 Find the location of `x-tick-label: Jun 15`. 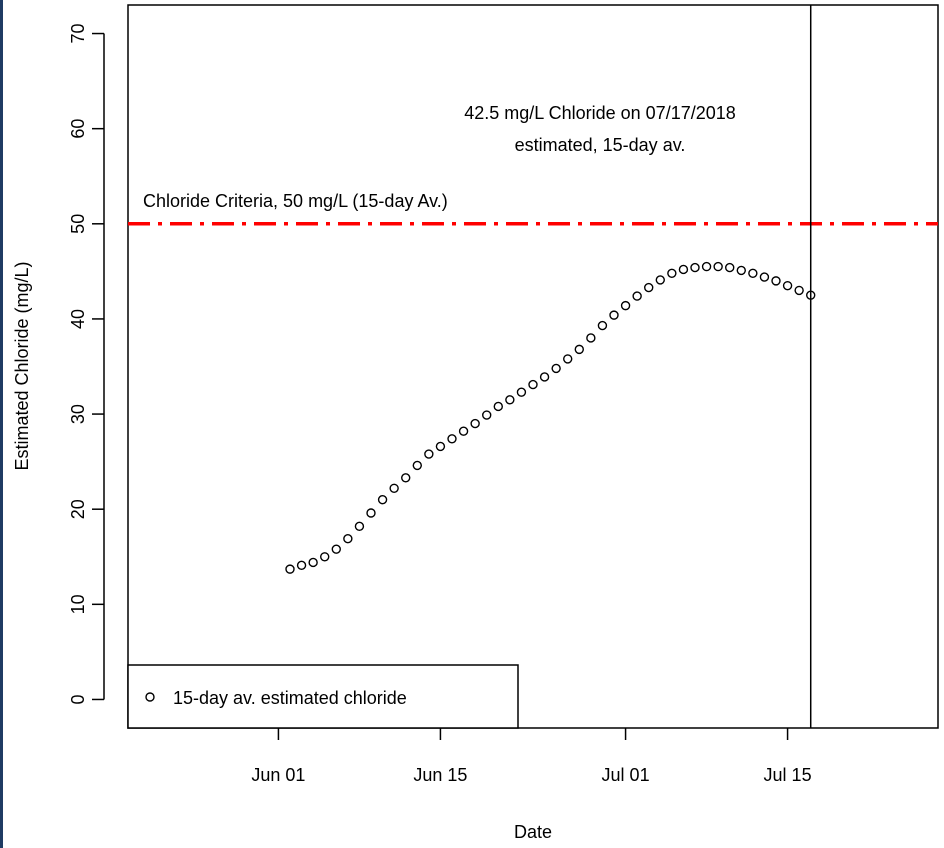

x-tick-label: Jun 15 is located at coordinates (440, 775).